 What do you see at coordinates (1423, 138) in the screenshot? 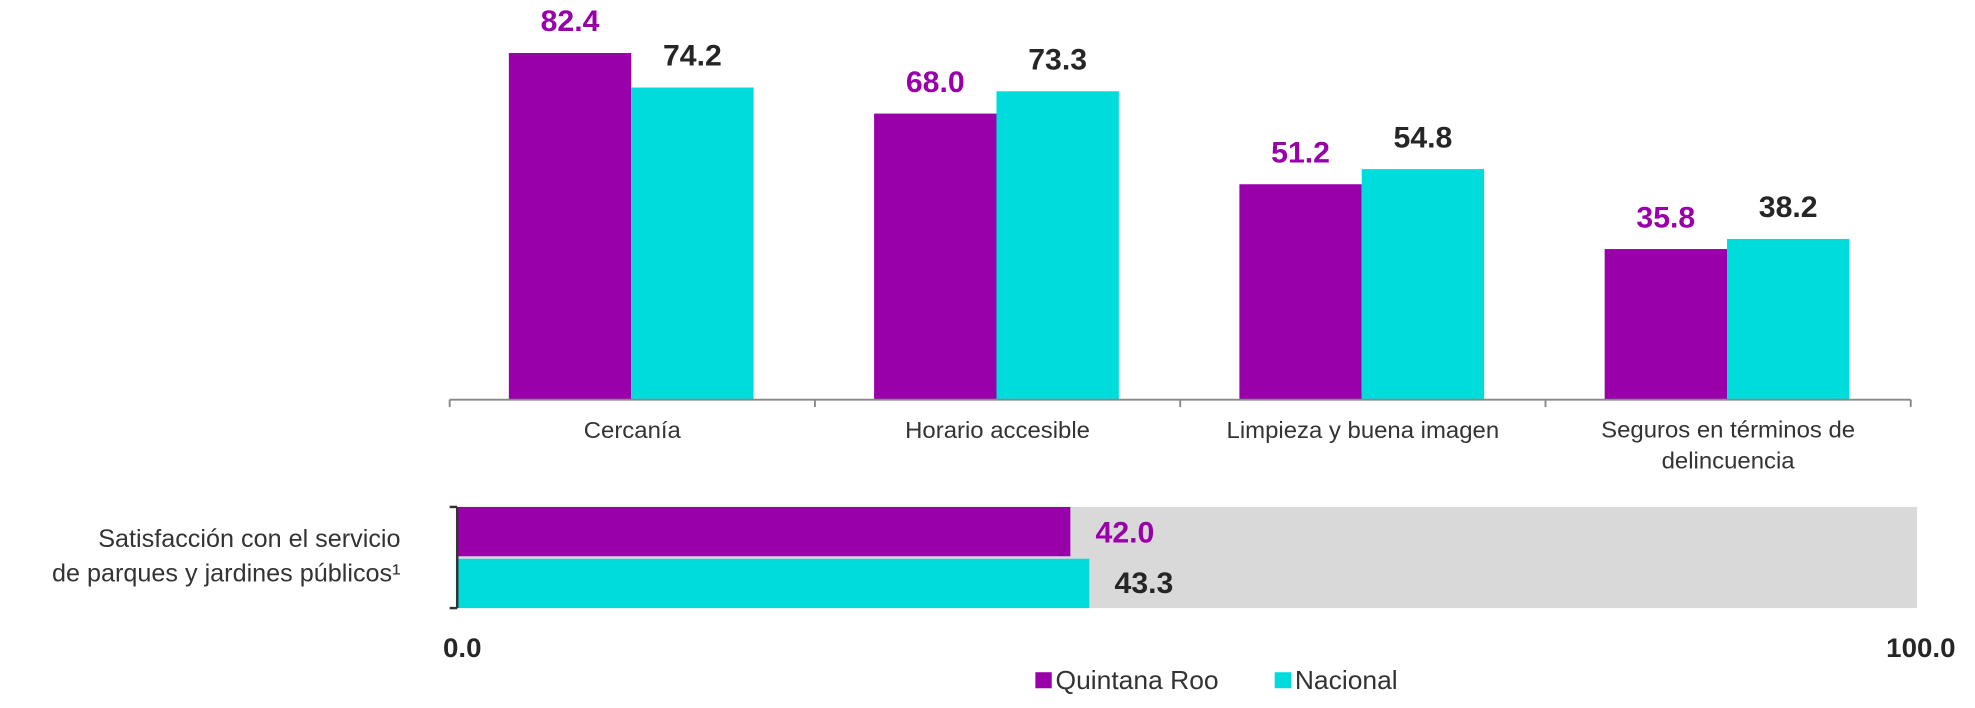
I see `value-label: 54.8` at bounding box center [1423, 138].